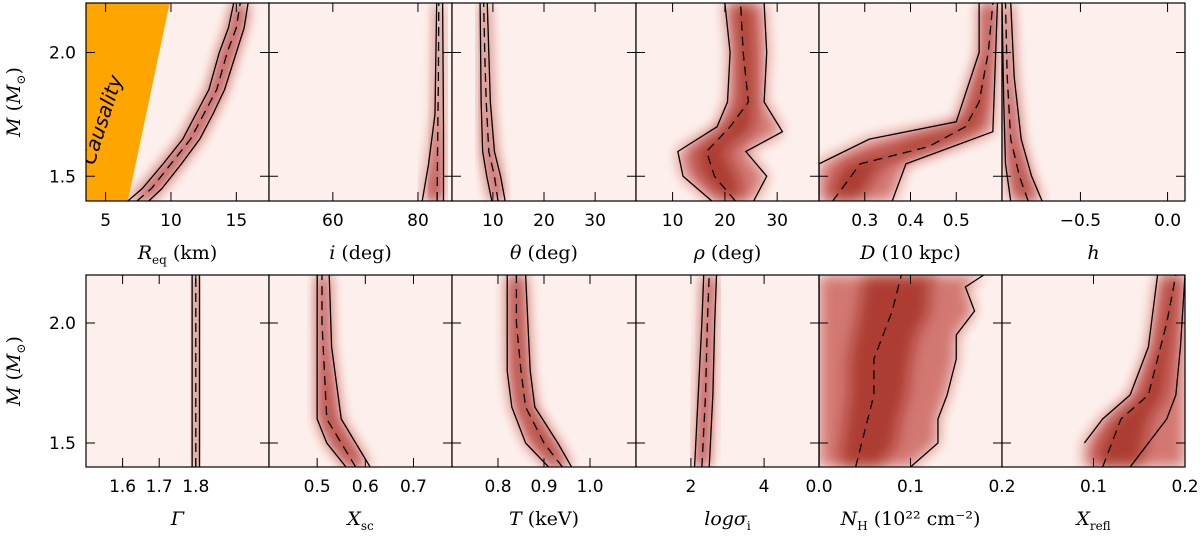  Describe the element at coordinates (418, 221) in the screenshot. I see `x-tick-label: 80` at that location.